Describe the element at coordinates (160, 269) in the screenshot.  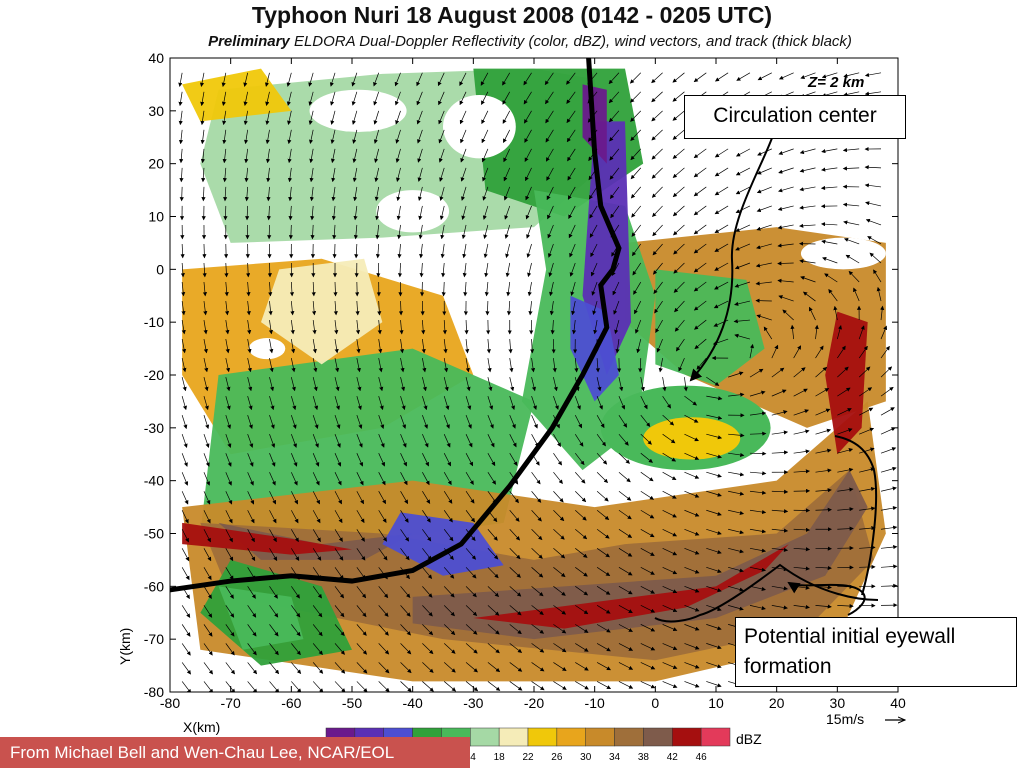
I see `y-tick-label: 0` at that location.